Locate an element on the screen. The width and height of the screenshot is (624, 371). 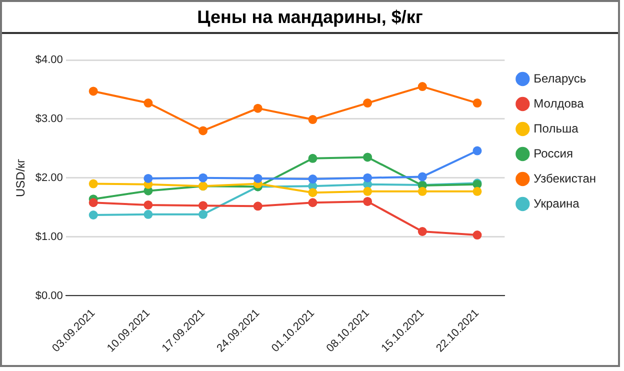
y-tick-label: $0.00 is located at coordinates (49, 296).